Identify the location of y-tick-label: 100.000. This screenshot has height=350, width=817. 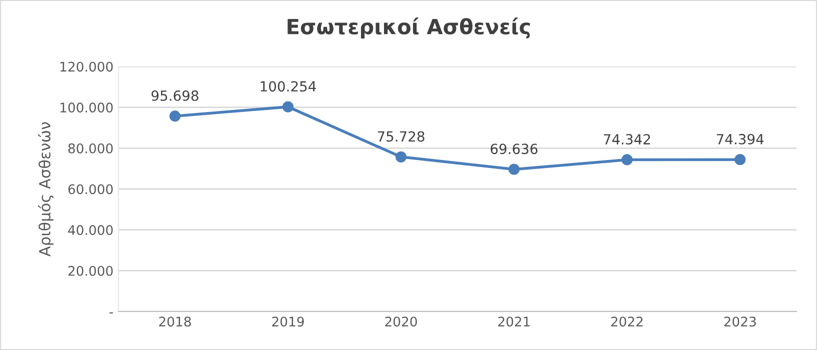
(86, 107).